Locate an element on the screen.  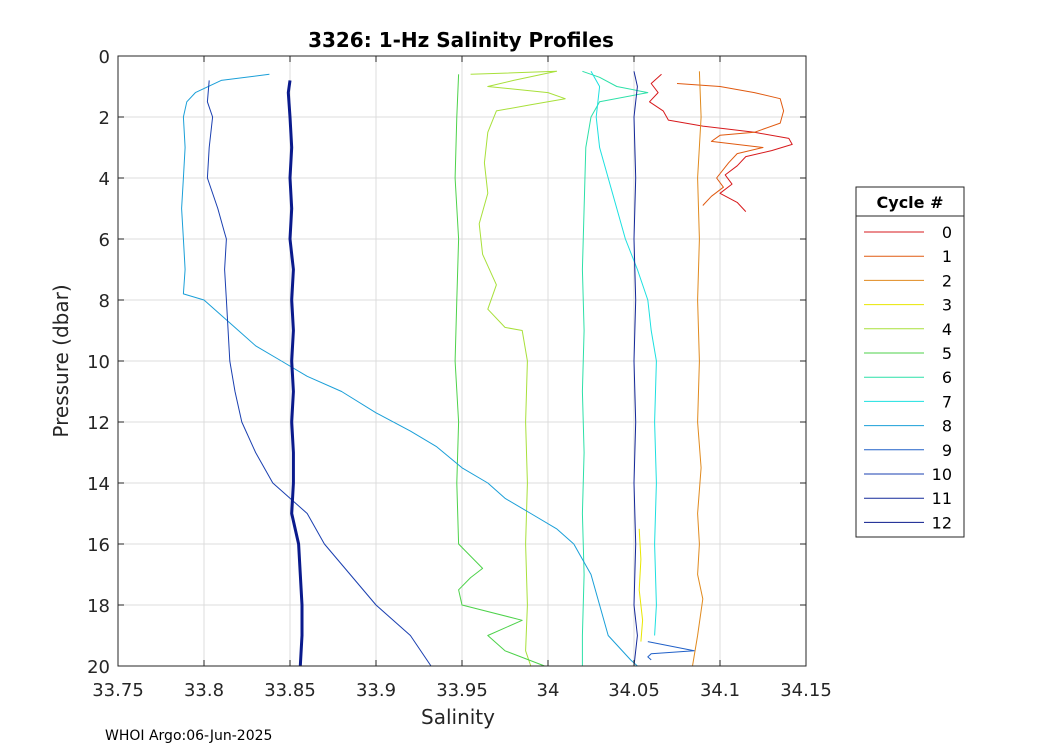
x-tick-label: 34.1 is located at coordinates (720, 690).